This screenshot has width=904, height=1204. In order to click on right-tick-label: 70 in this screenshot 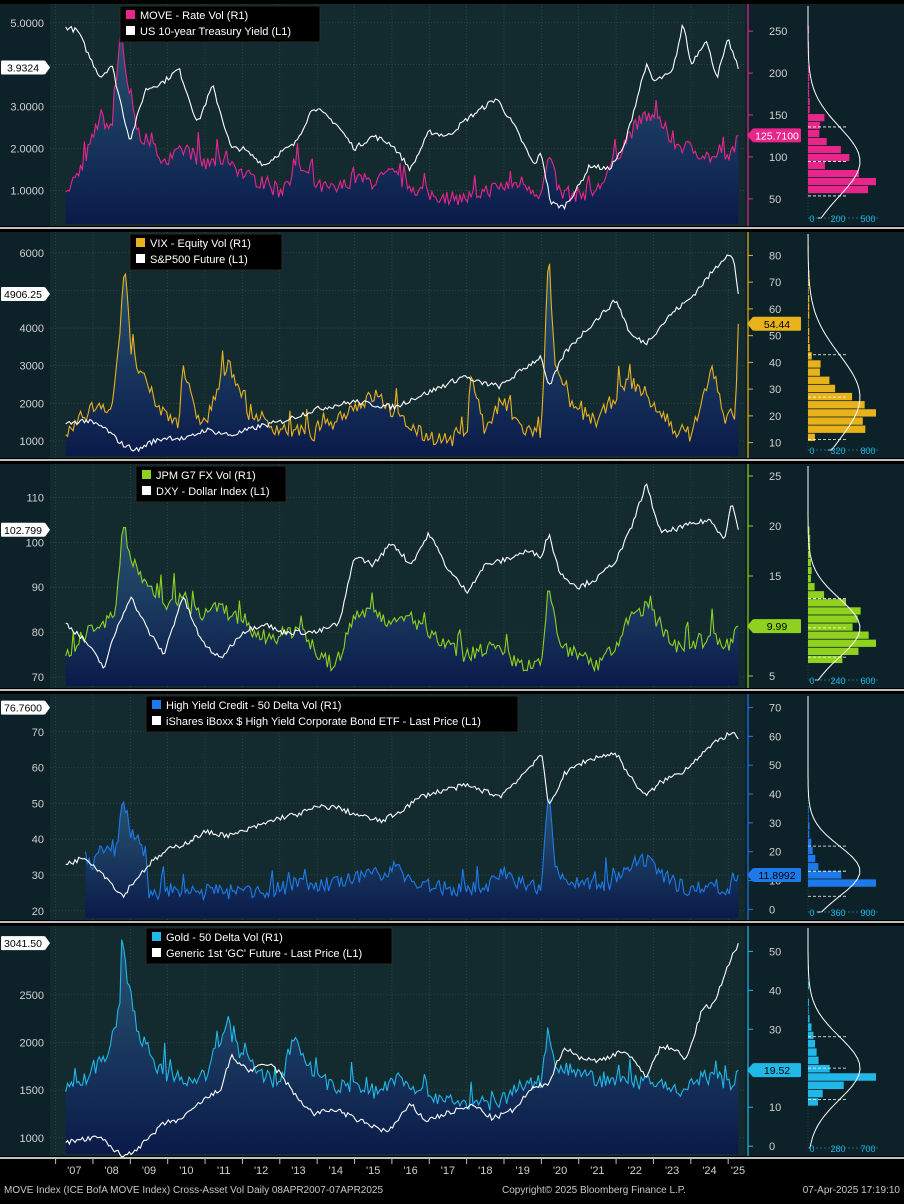, I will do `click(775, 283)`.